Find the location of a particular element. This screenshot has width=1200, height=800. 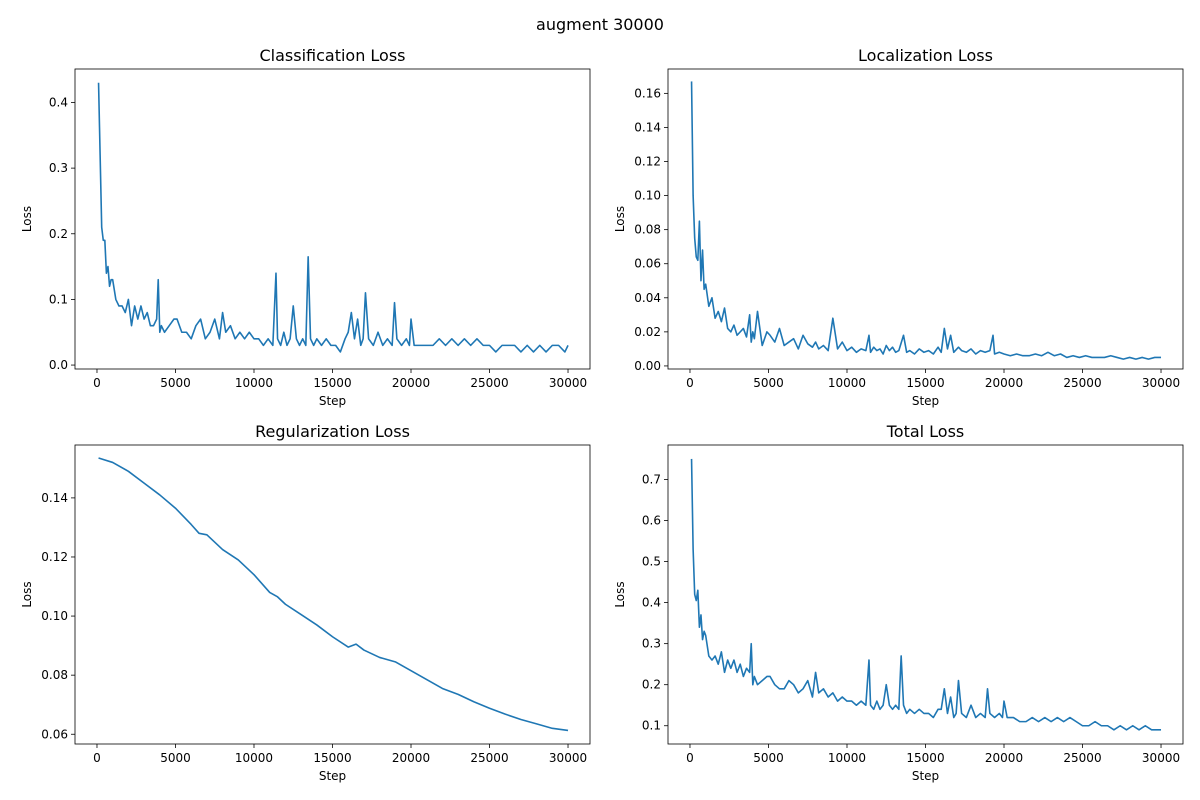

y-tick-label: 0.00 is located at coordinates (647, 366).